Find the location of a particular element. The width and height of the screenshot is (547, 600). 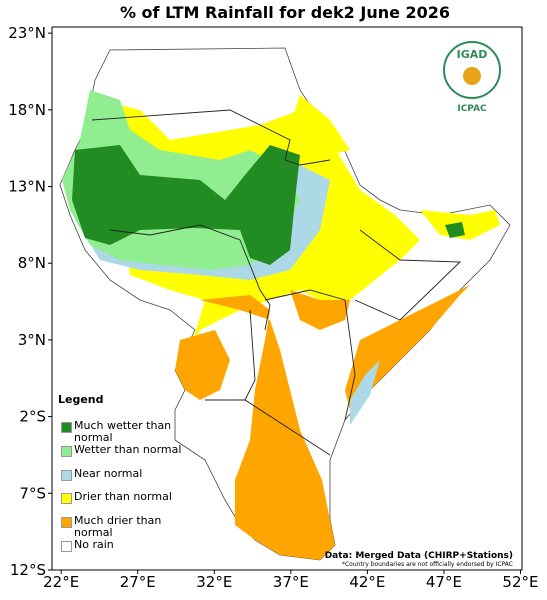

x-tick-label: 37°E is located at coordinates (291, 582).